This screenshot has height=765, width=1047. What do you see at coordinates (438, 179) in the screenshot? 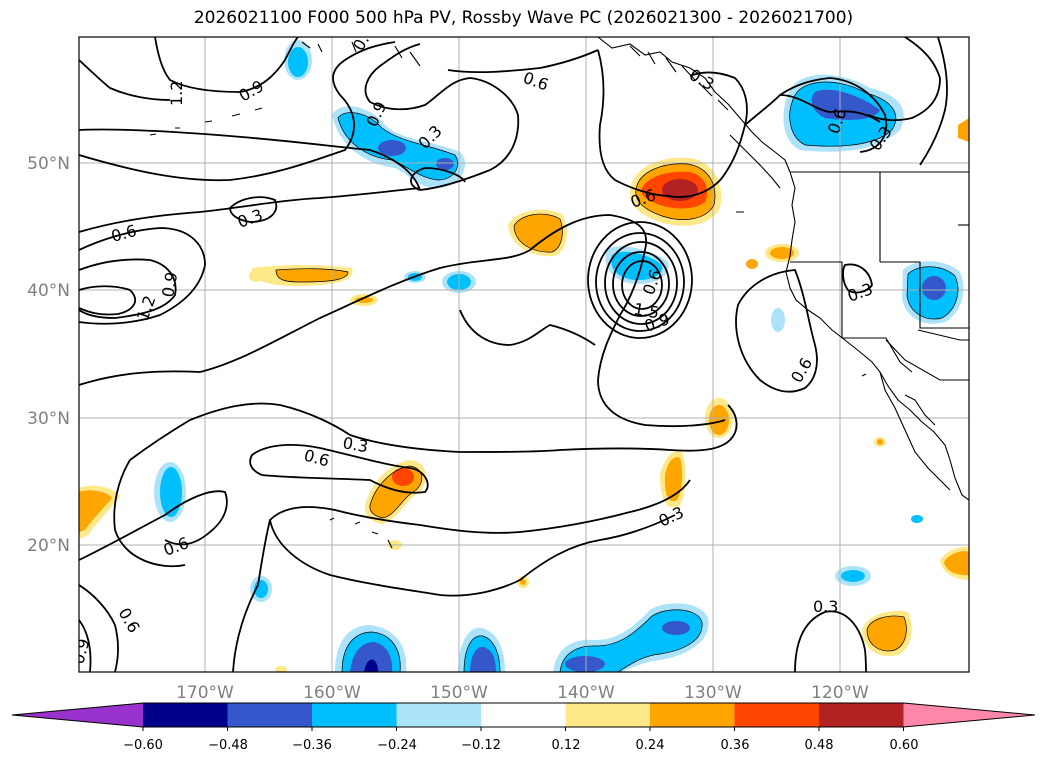
I see `contour-small-0.6` at bounding box center [438, 179].